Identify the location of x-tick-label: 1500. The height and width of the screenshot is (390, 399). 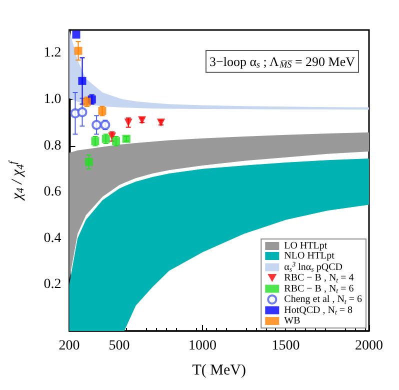
(286, 346).